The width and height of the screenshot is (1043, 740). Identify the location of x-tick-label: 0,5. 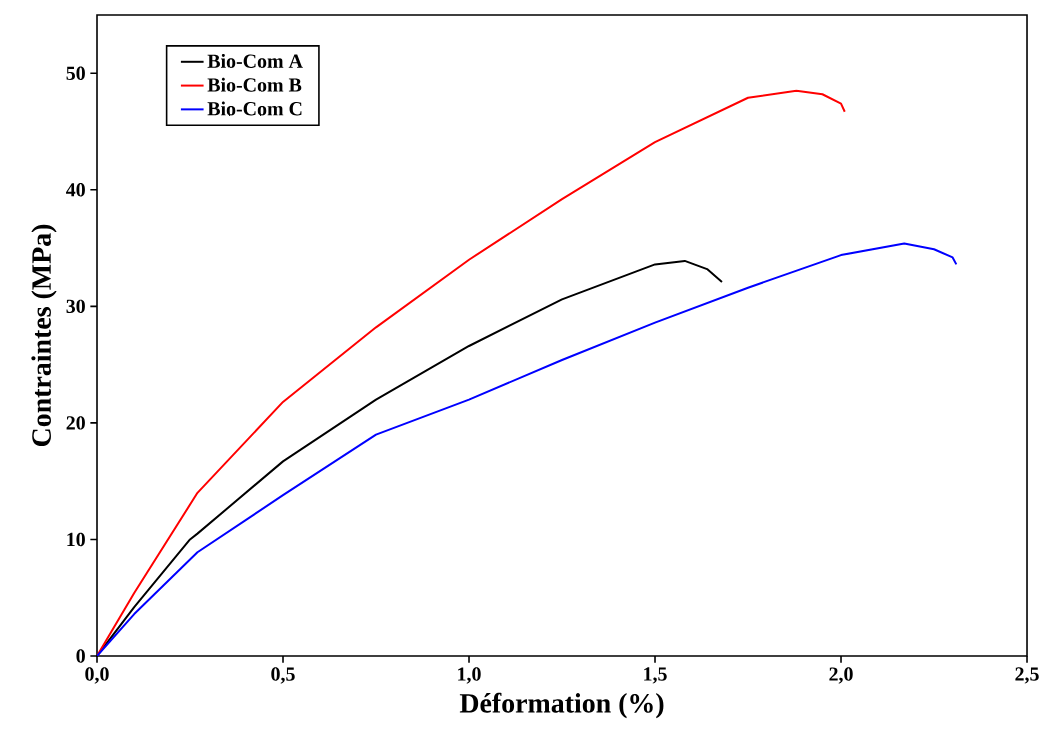
(283, 675).